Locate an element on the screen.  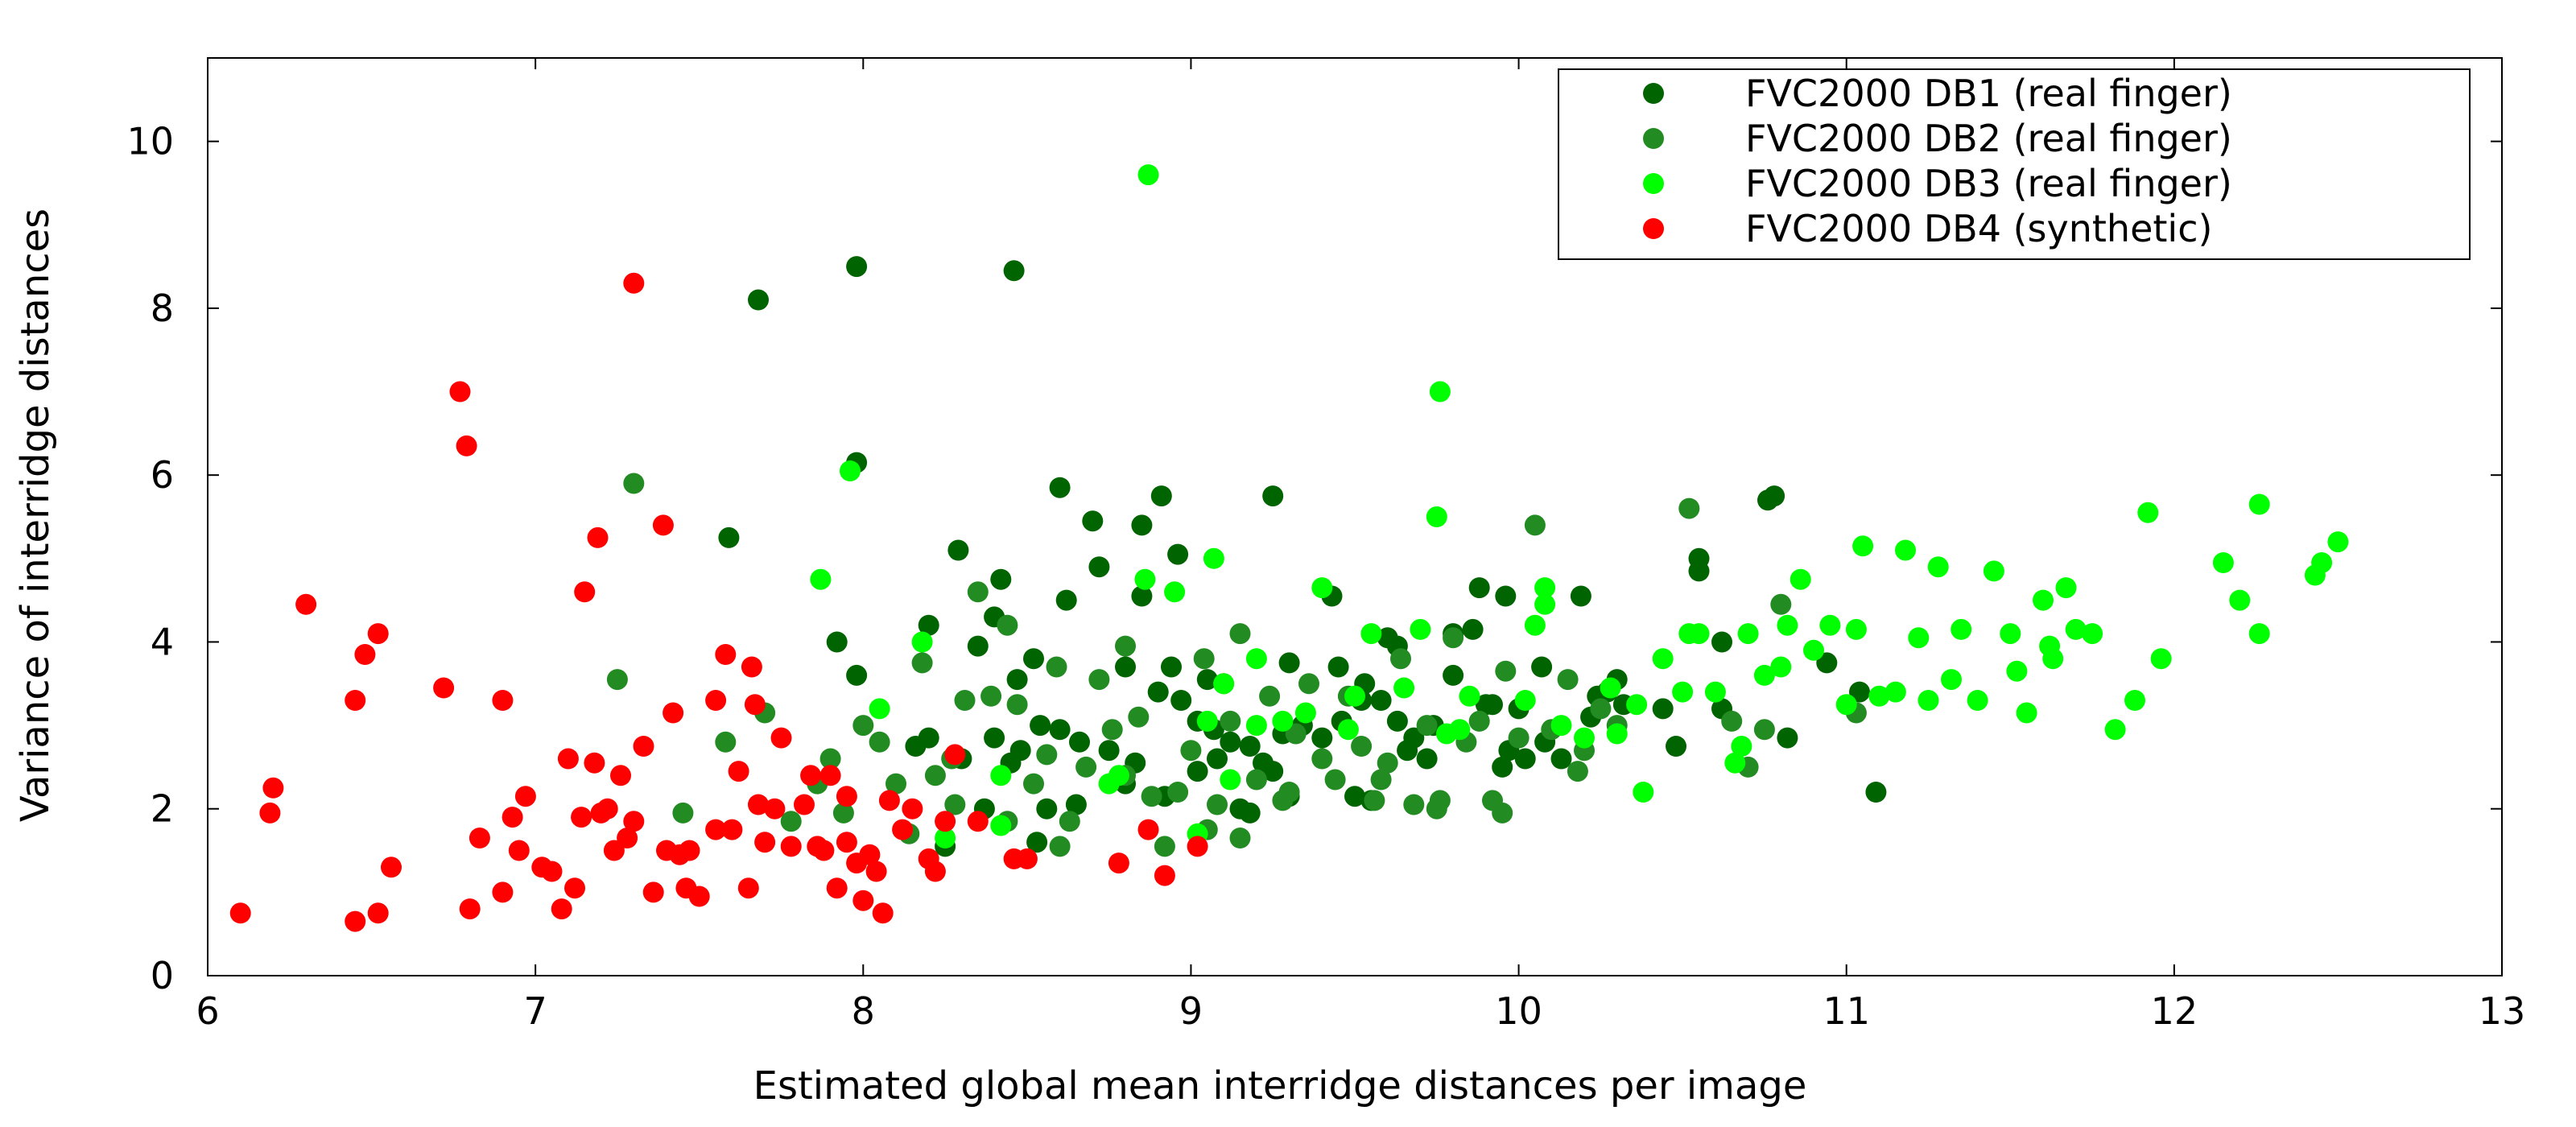
x-tick-label: 10 is located at coordinates (1518, 1011).